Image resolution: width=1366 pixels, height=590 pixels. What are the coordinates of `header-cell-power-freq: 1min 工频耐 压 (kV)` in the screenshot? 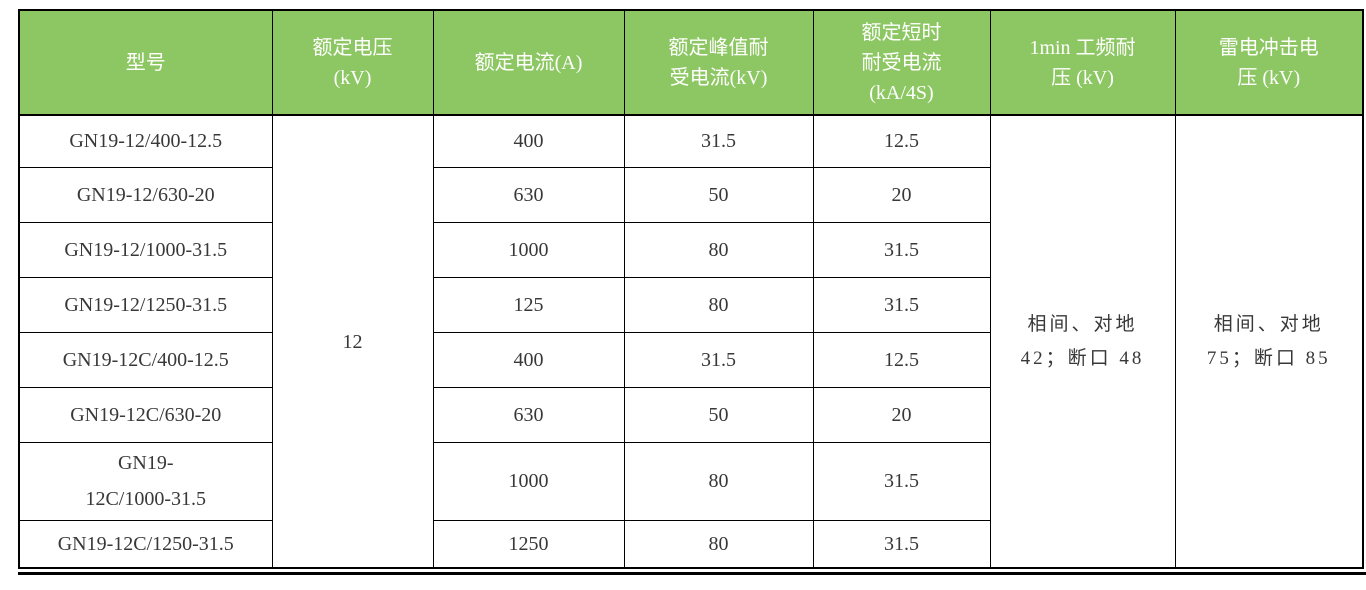 It's located at (1082, 62).